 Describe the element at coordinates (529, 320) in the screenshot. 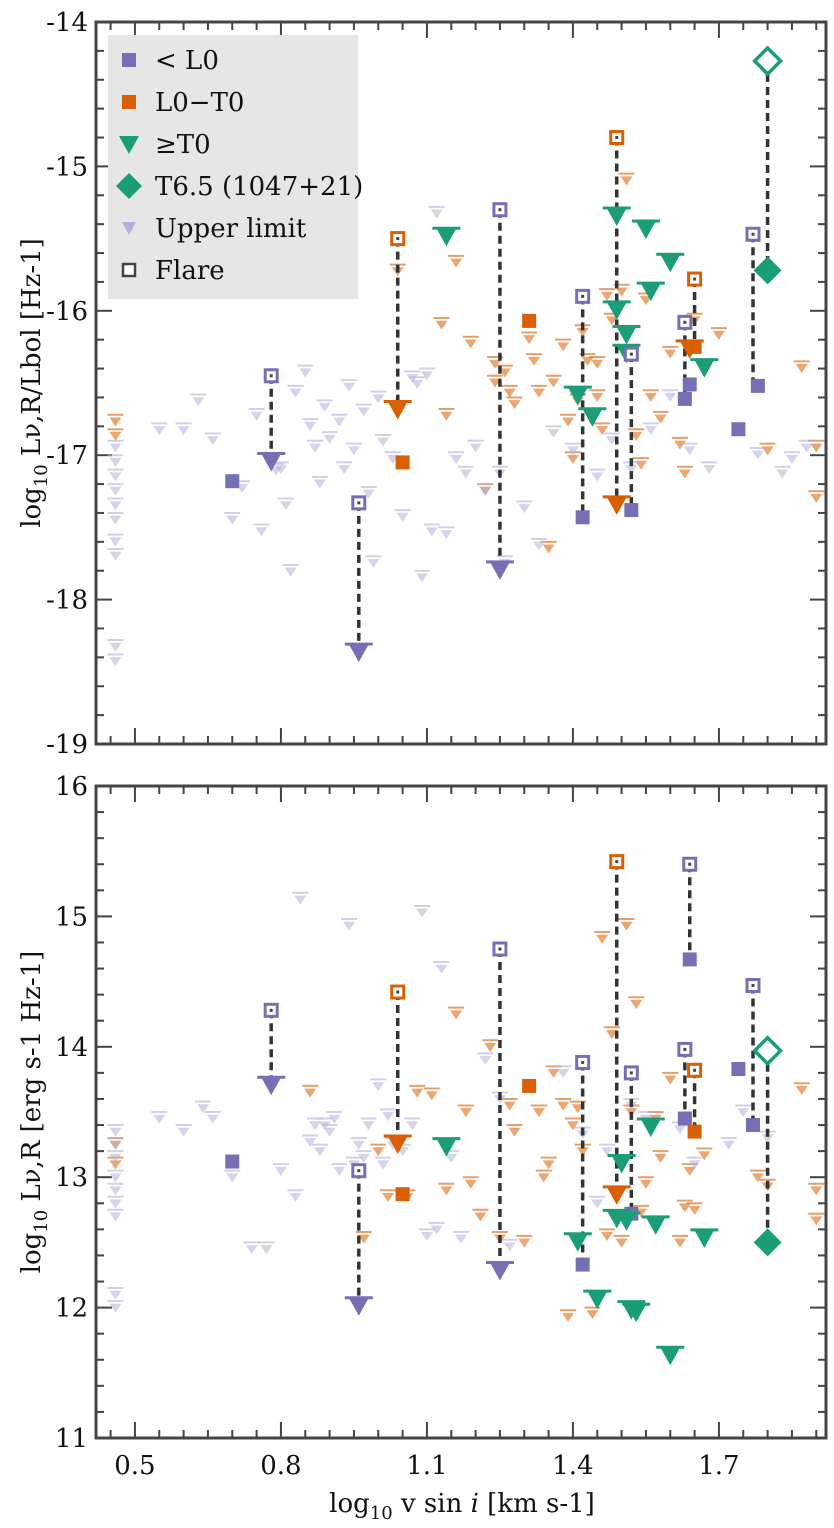

I see `top-detection-l0_t0` at that location.